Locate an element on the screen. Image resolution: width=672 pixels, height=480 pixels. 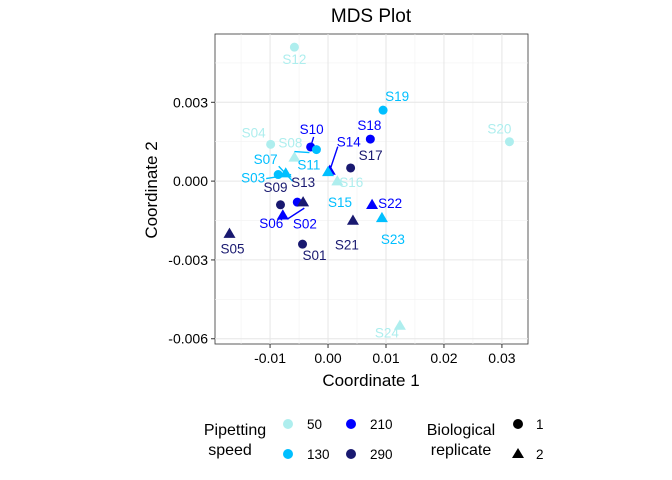
x-axis-label: Coordinate 1 is located at coordinates (370, 380).